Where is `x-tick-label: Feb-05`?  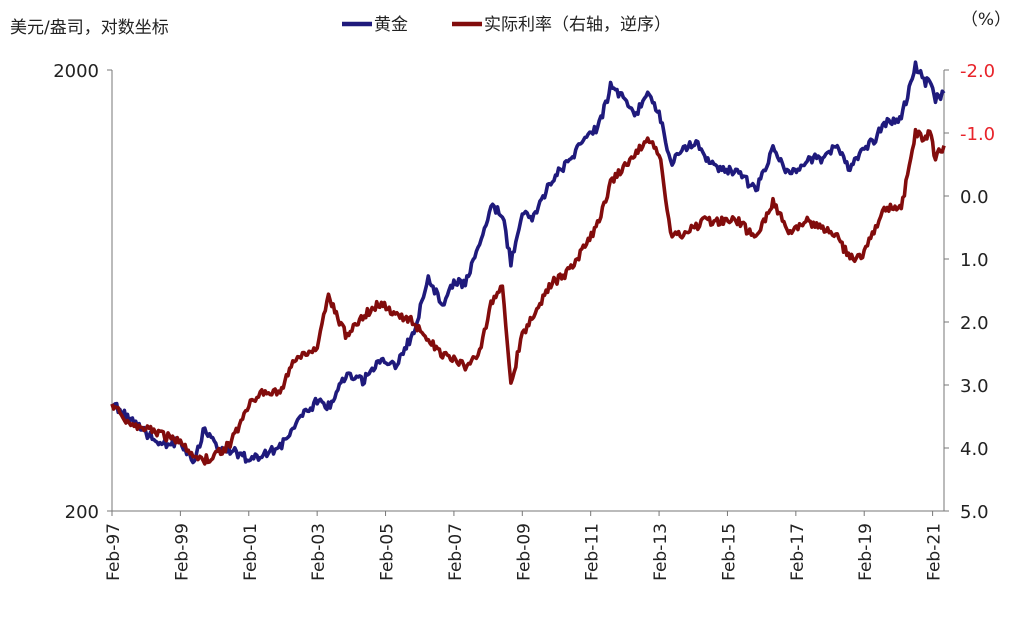 x-tick-label: Feb-05 is located at coordinates (388, 552).